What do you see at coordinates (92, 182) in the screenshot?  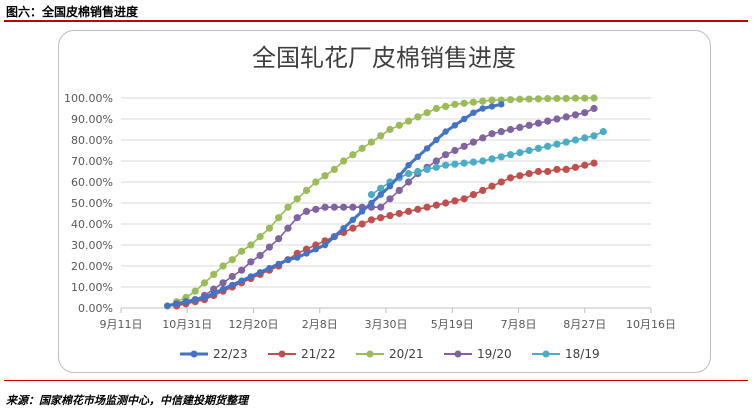 I see `y-tick-label: 60.00%` at bounding box center [92, 182].